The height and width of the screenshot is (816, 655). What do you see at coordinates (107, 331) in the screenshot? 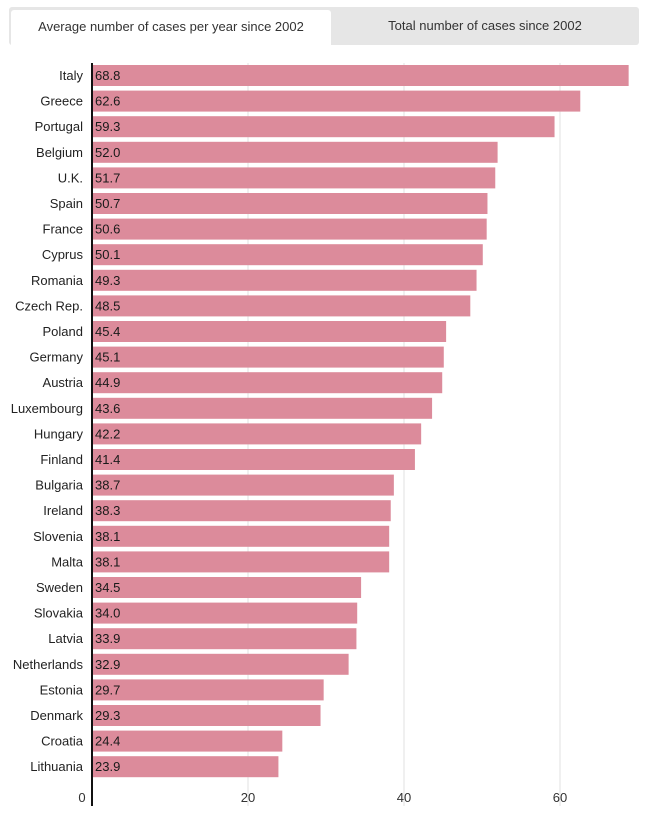
I see `value-label: 45.4` at bounding box center [107, 331].